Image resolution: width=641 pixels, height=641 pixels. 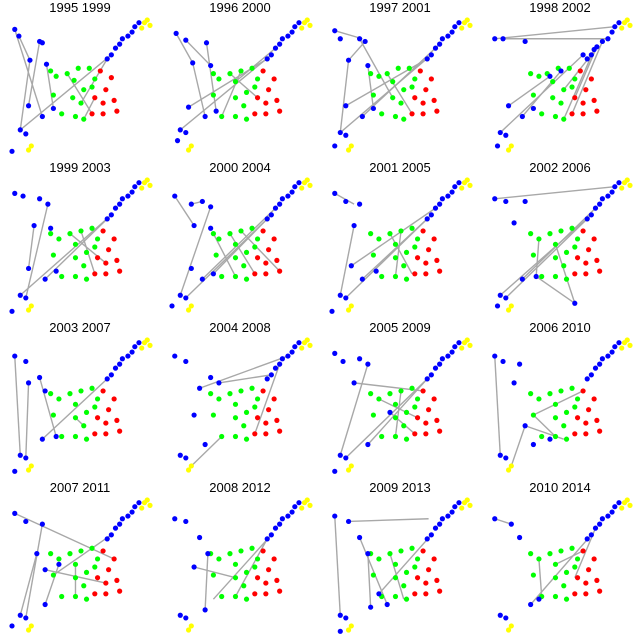 What do you see at coordinates (80, 167) in the screenshot?
I see `panel-title: 1999 2003` at bounding box center [80, 167].